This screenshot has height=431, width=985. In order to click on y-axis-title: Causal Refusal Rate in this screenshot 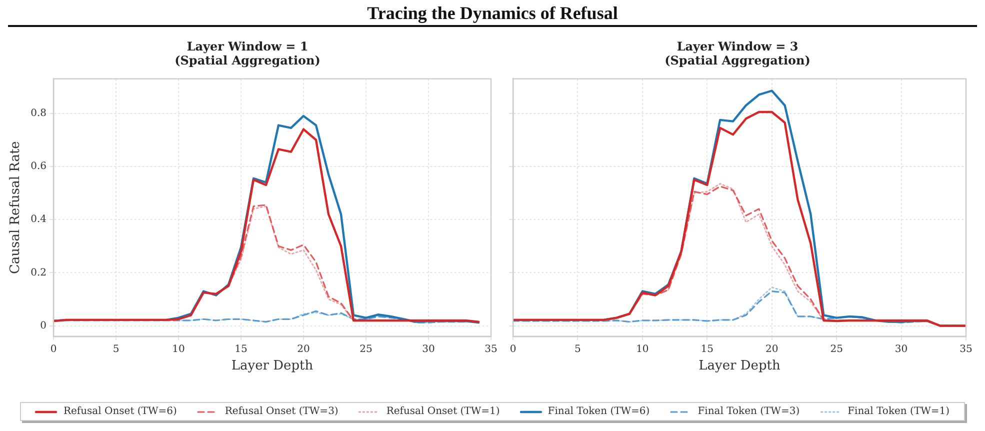, I will do `click(16, 207)`.